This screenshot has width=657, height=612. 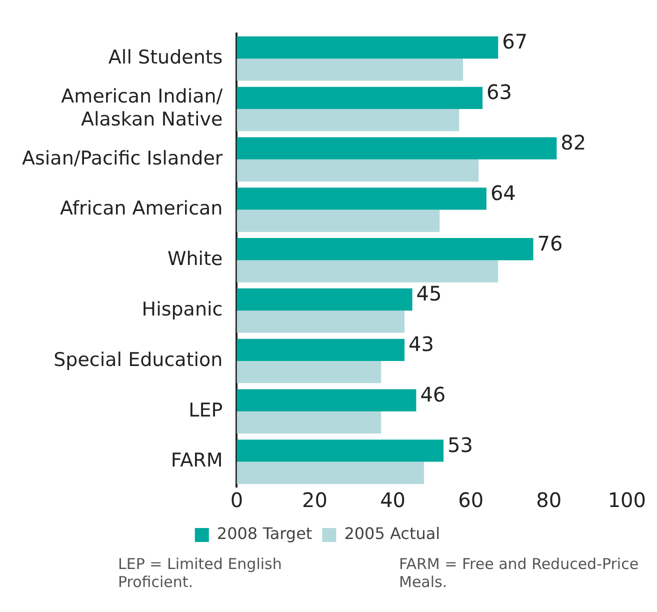 I want to click on y-tick-label: American Indian/ Alaskan Native, so click(x=142, y=108).